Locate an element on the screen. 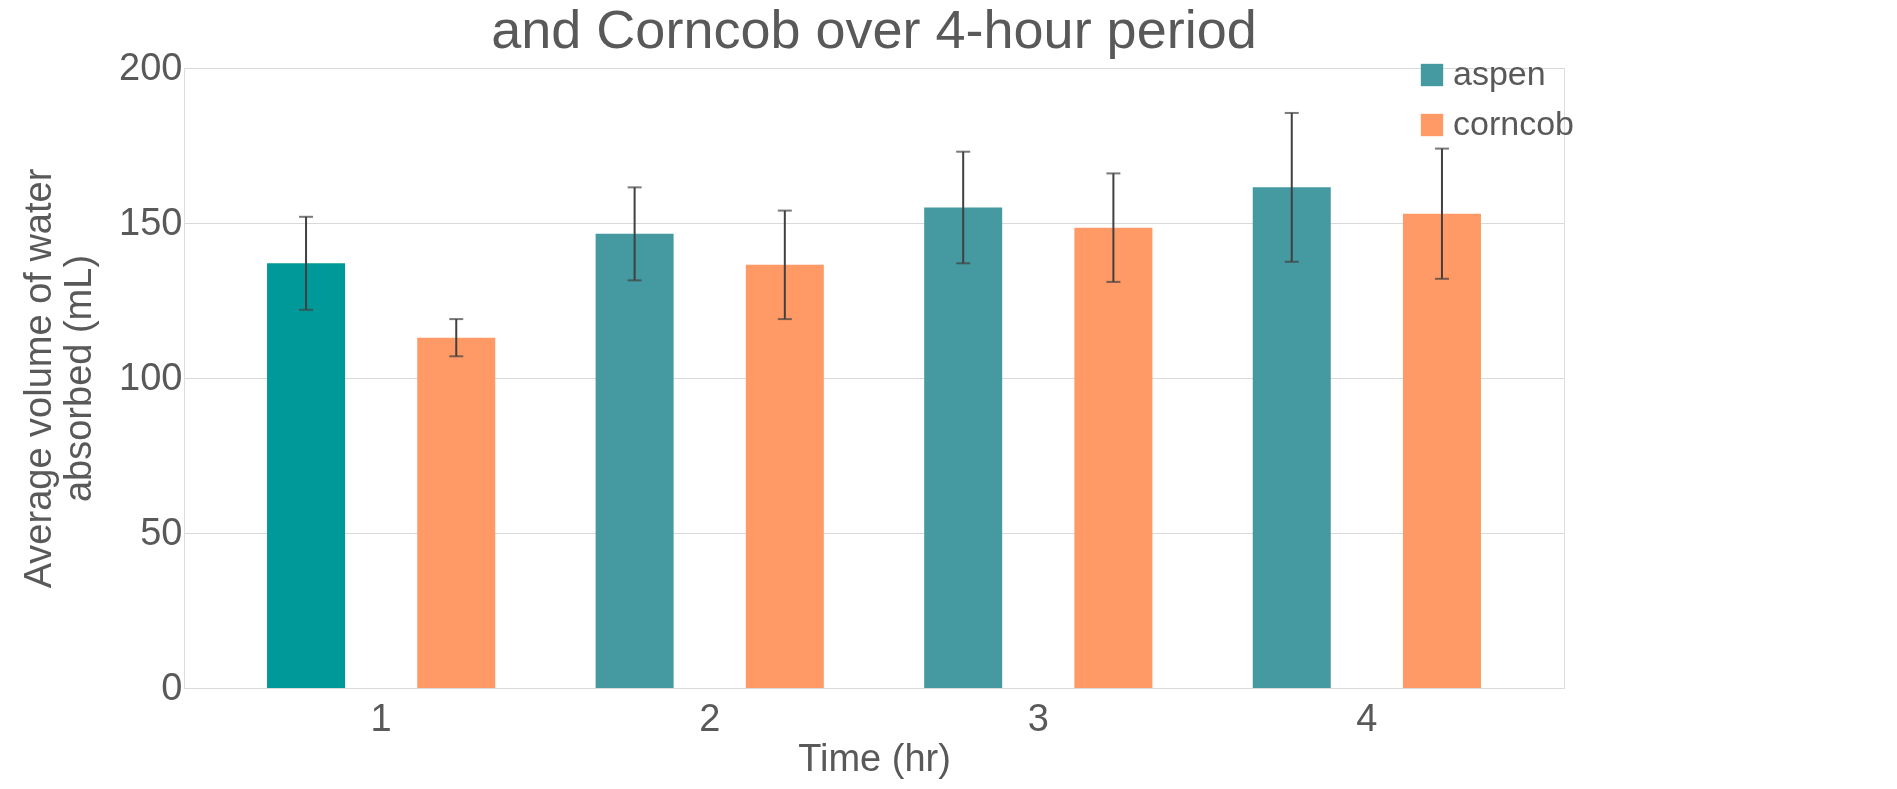  y-tick-label: 100 is located at coordinates (151, 376).